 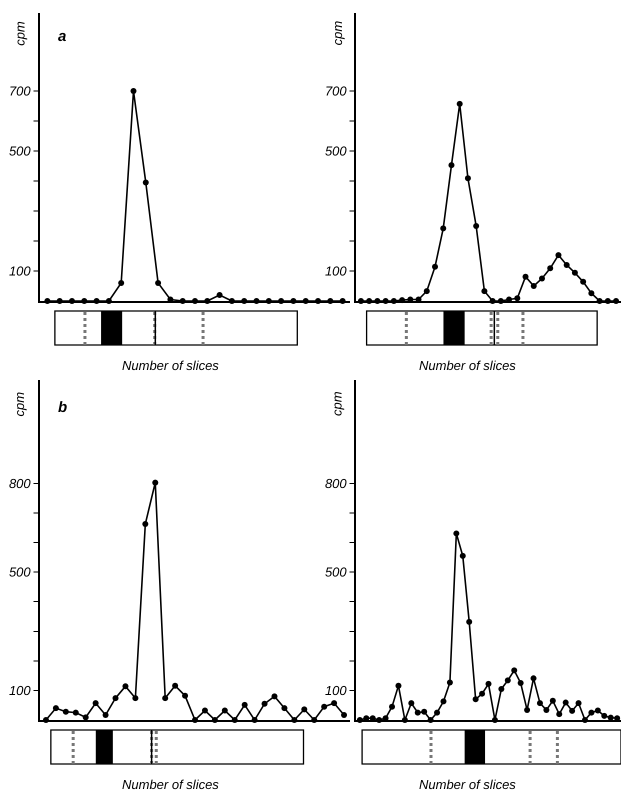 I want to click on annotation: b, so click(x=63, y=407).